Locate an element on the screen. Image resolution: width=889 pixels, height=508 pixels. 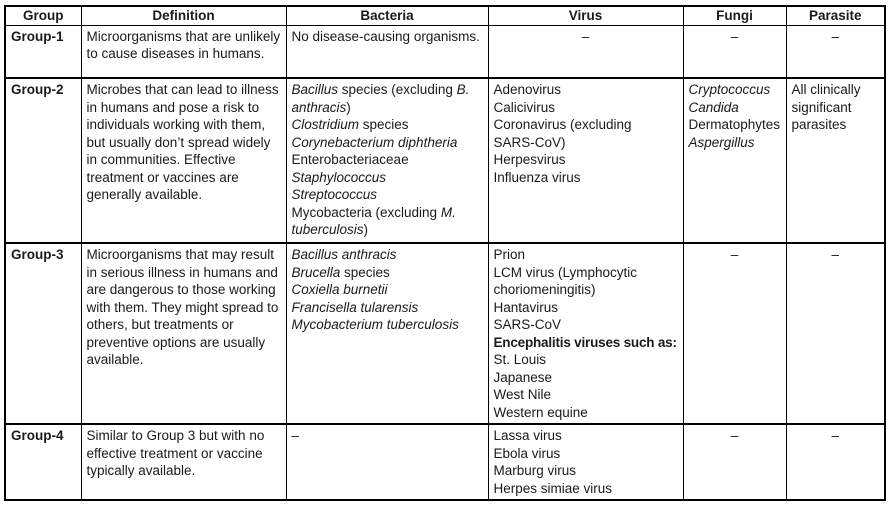
list-line: Prion is located at coordinates (509, 254).